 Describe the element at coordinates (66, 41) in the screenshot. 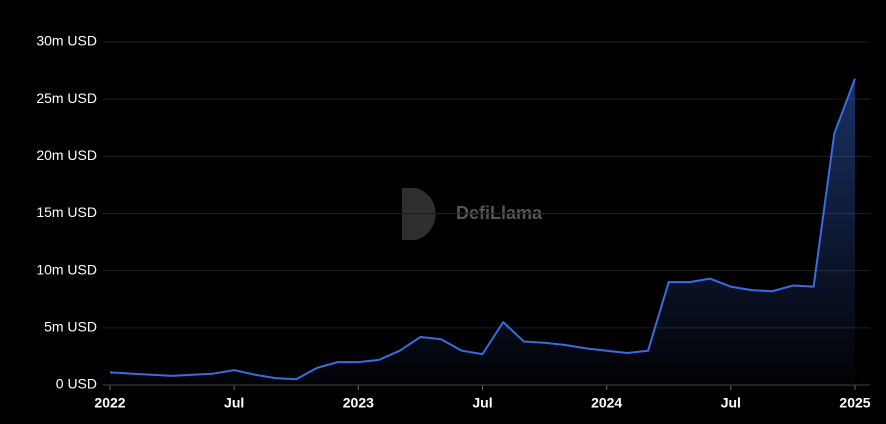

I see `y-tick-label: 30m USD` at that location.